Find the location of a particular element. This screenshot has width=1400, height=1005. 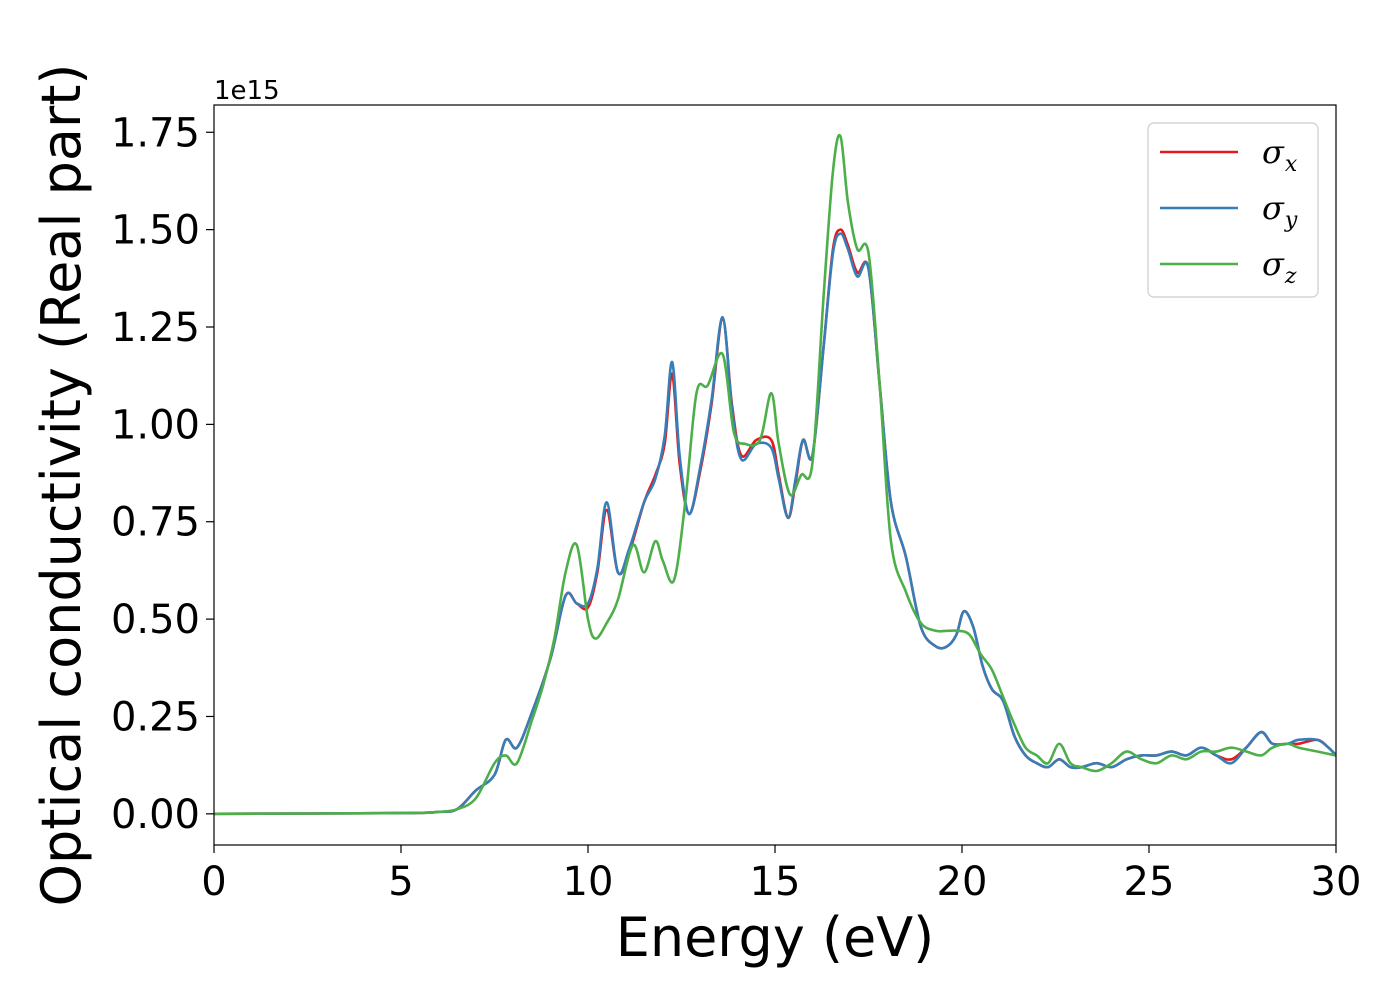

x-tick-label: 10 is located at coordinates (588, 882).